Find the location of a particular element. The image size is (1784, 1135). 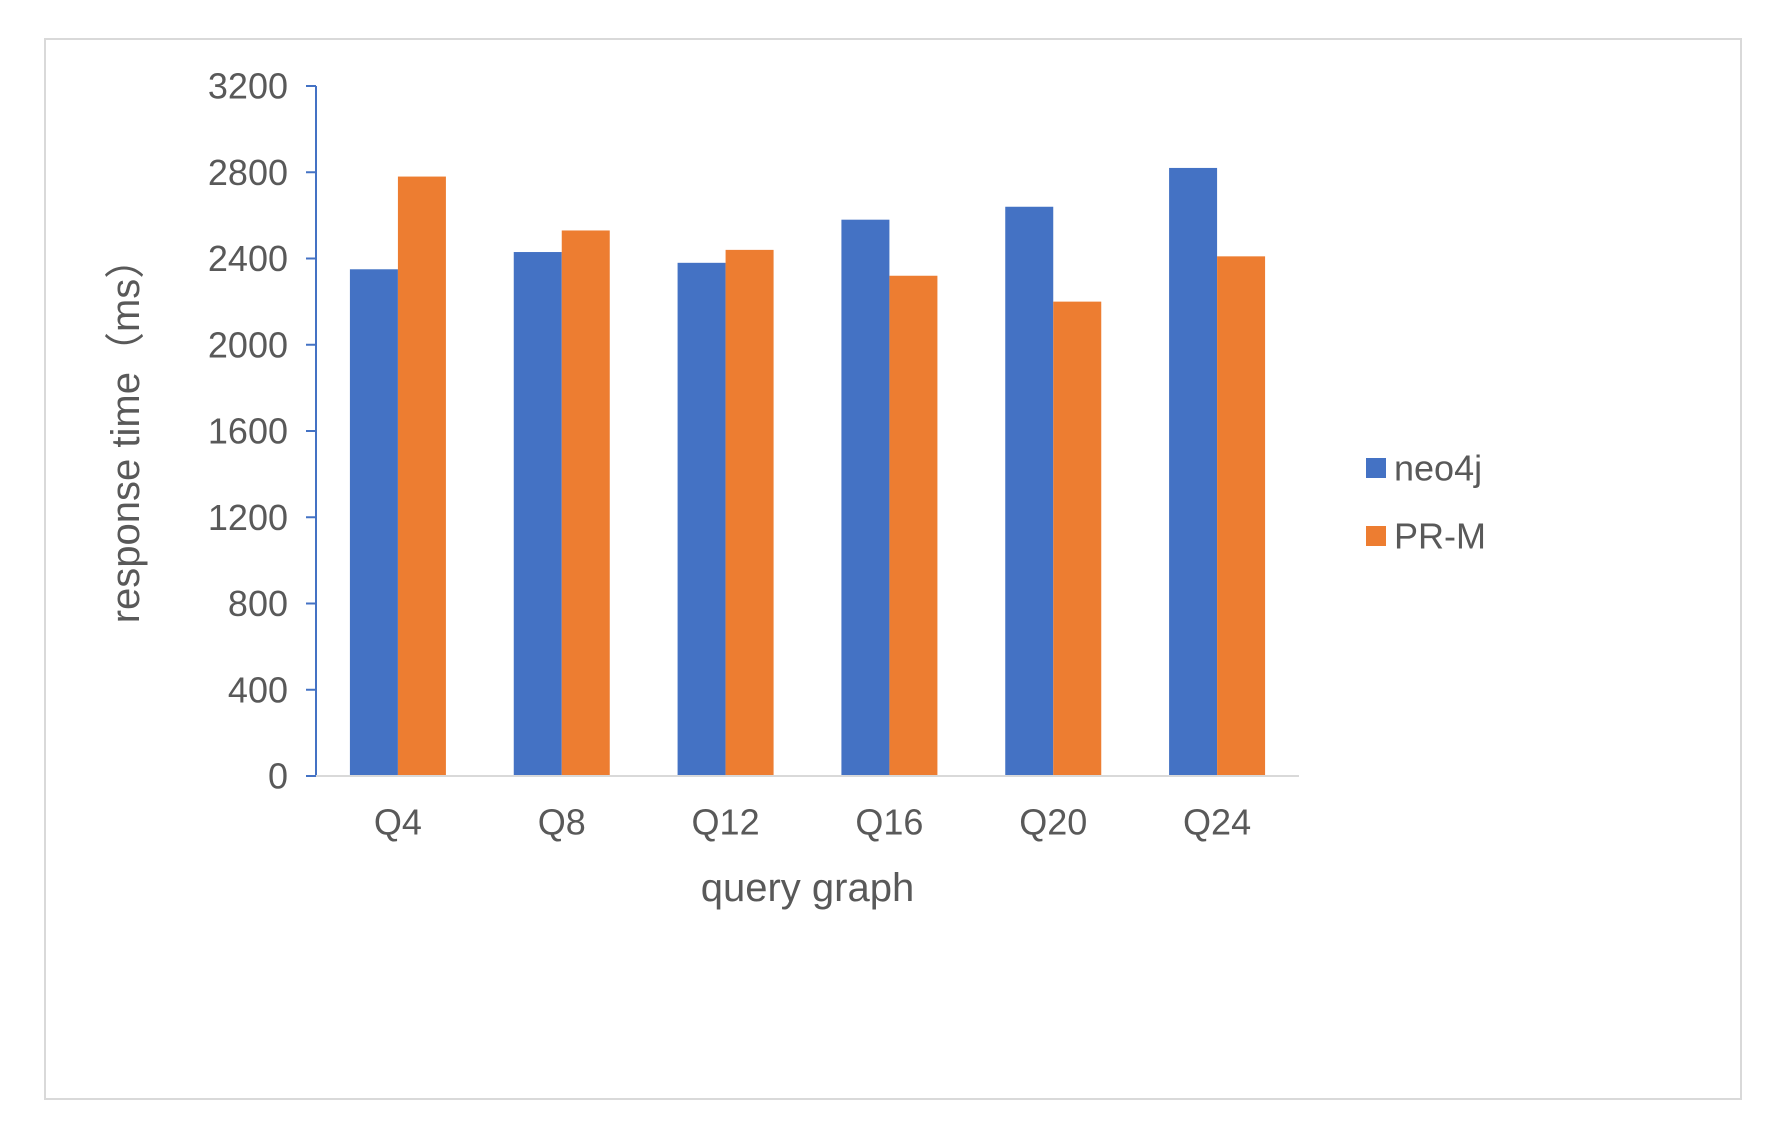

x-tick-label: Q8 is located at coordinates (562, 822).